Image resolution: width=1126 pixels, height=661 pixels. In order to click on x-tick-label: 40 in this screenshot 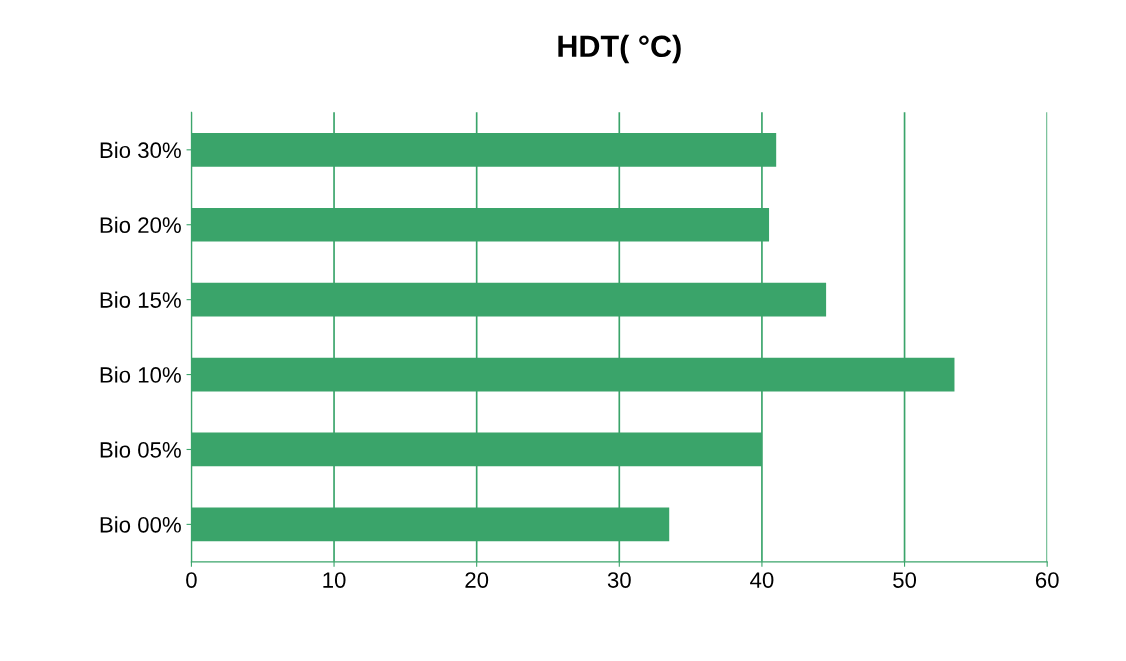, I will do `click(762, 580)`.